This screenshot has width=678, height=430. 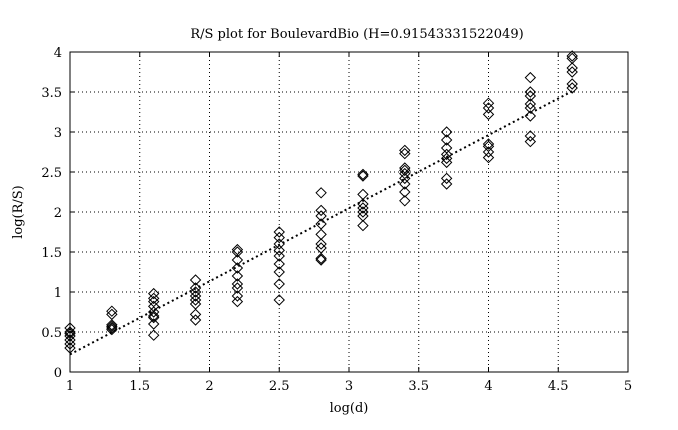 I want to click on y-tick-label: 3.5, so click(x=51, y=93).